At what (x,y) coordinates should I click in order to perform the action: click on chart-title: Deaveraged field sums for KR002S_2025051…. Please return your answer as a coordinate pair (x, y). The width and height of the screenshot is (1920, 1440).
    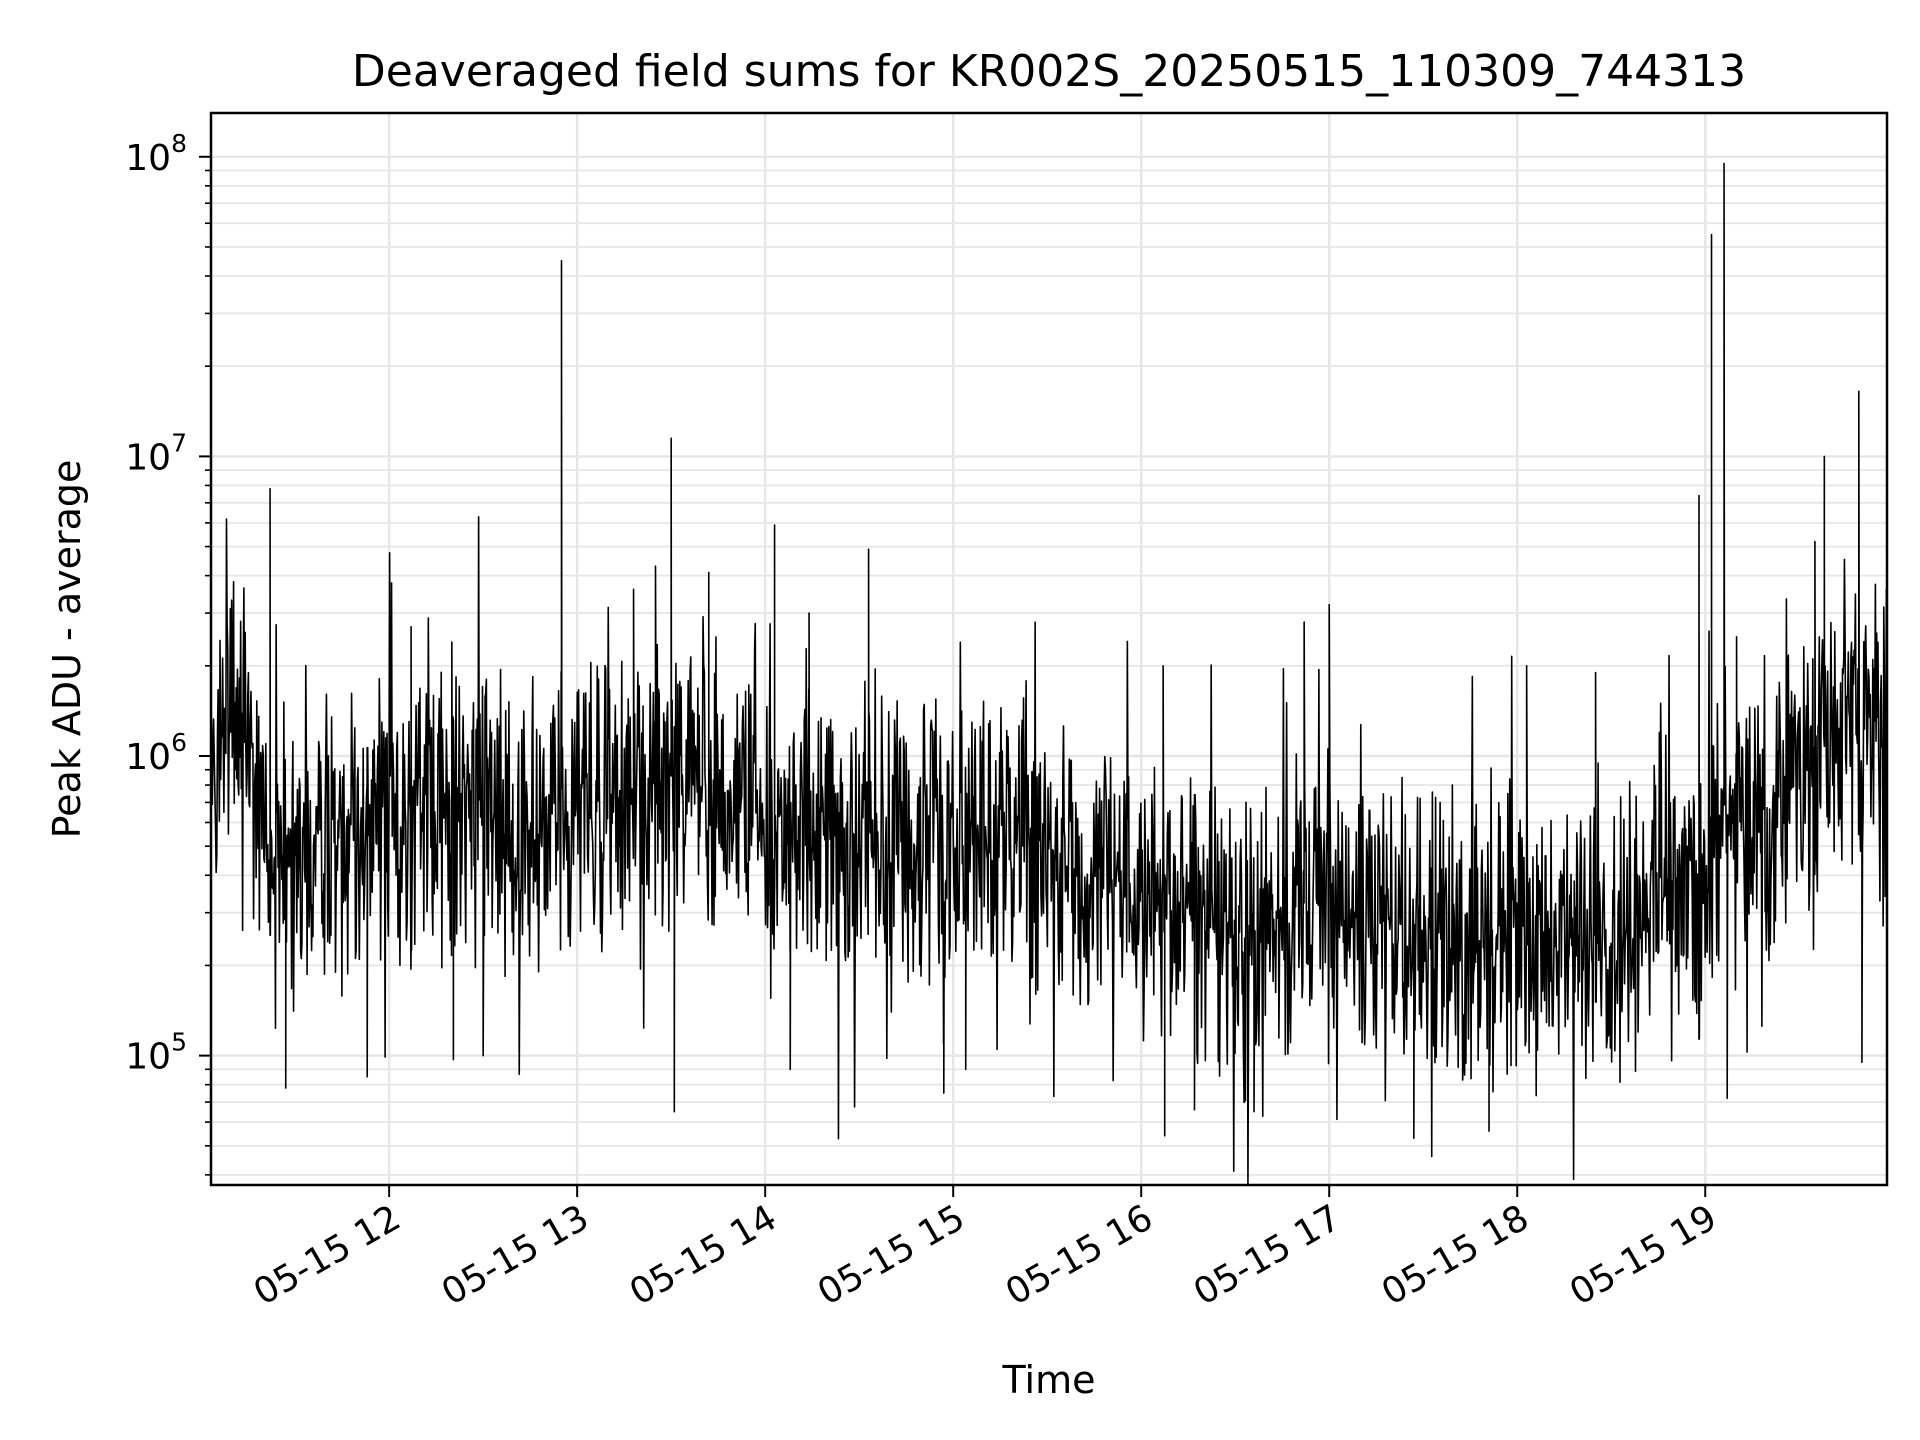
    Looking at the image, I should click on (1049, 71).